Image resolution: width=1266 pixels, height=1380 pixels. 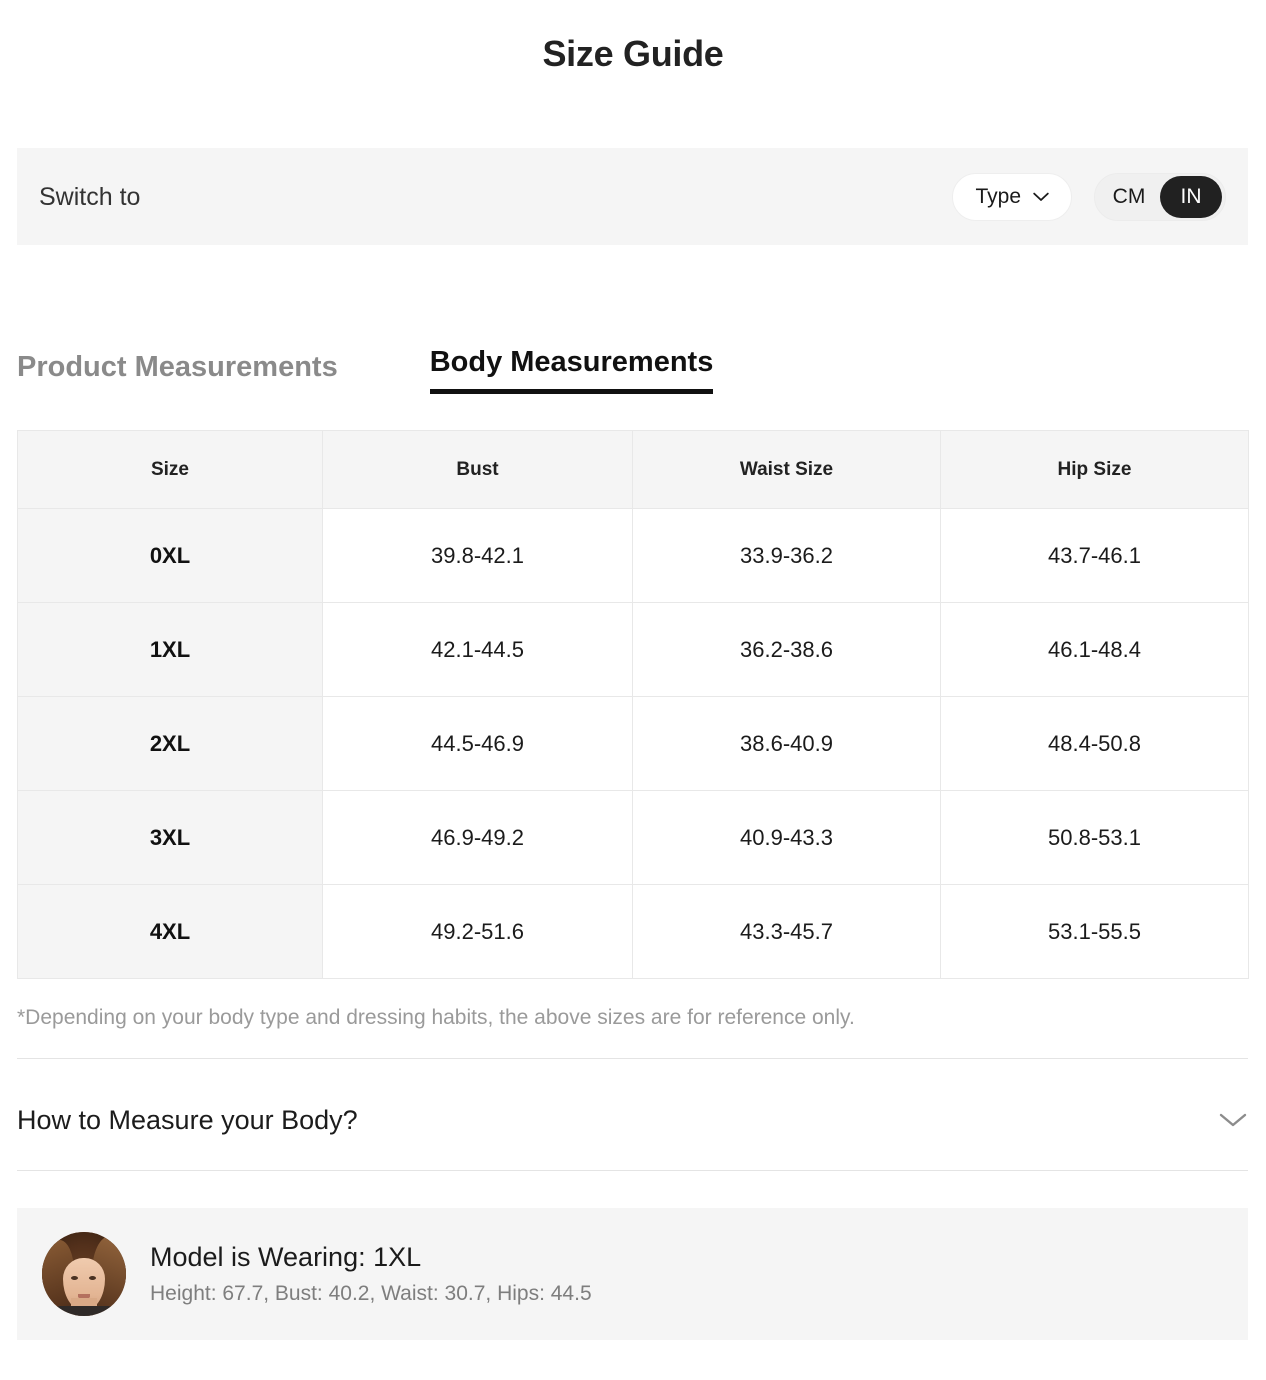 I want to click on cell-hip: 43.7-46.1, so click(x=1094, y=555).